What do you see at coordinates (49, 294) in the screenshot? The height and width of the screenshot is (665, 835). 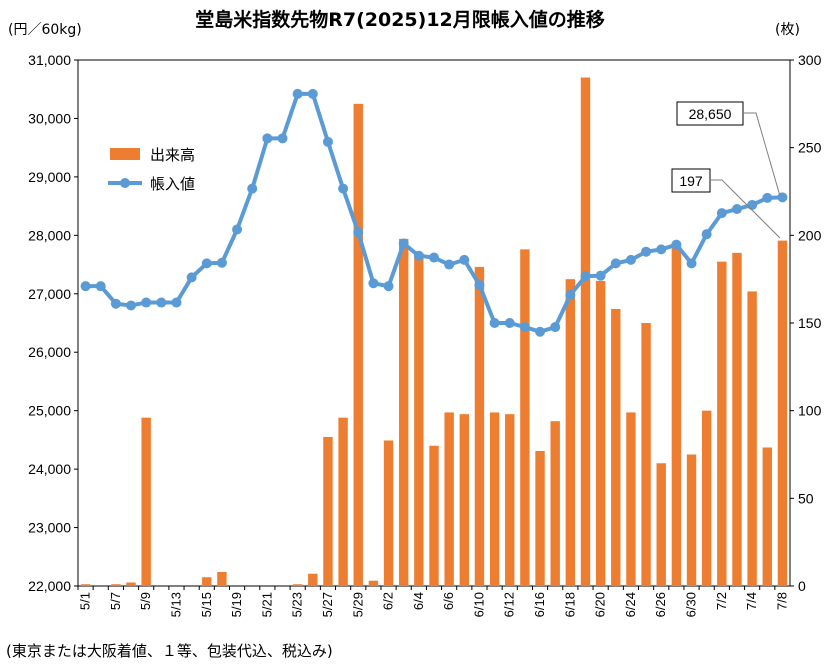 I see `left-tick-label: 27,000` at bounding box center [49, 294].